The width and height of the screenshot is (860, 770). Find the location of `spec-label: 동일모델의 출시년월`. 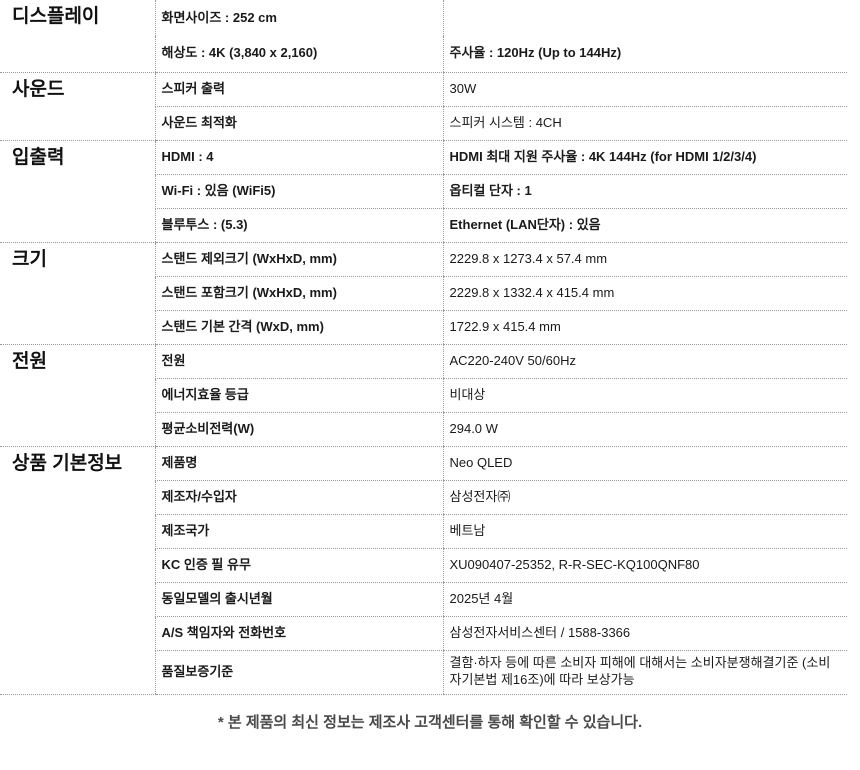

spec-label: 동일모델의 출시년월 is located at coordinates (298, 599).